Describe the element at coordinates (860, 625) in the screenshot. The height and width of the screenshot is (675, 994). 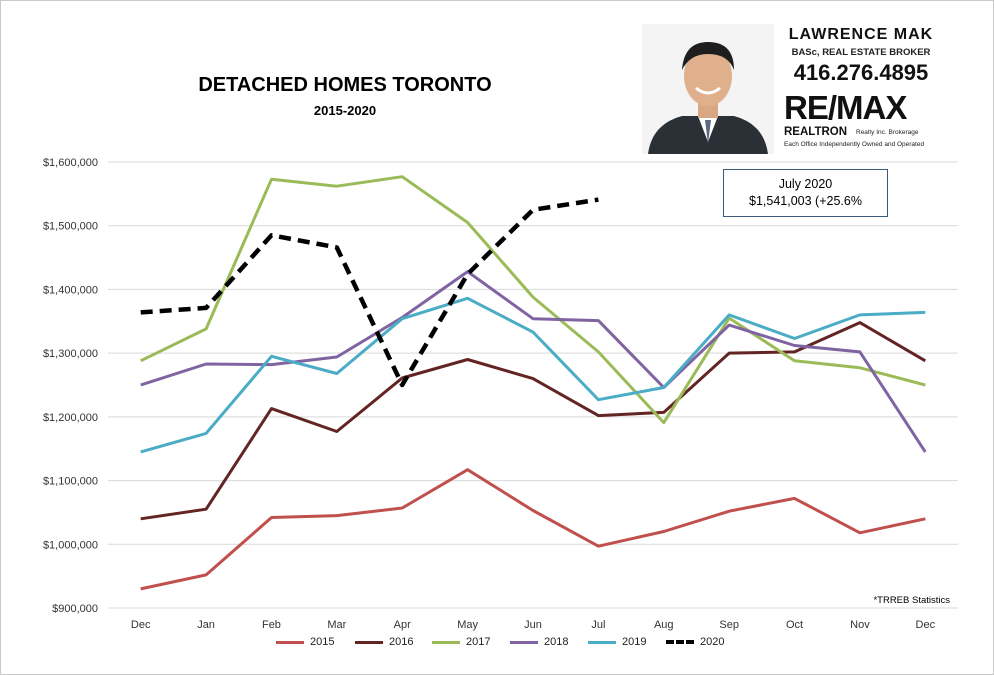
I see `x-tick-label: Nov` at that location.